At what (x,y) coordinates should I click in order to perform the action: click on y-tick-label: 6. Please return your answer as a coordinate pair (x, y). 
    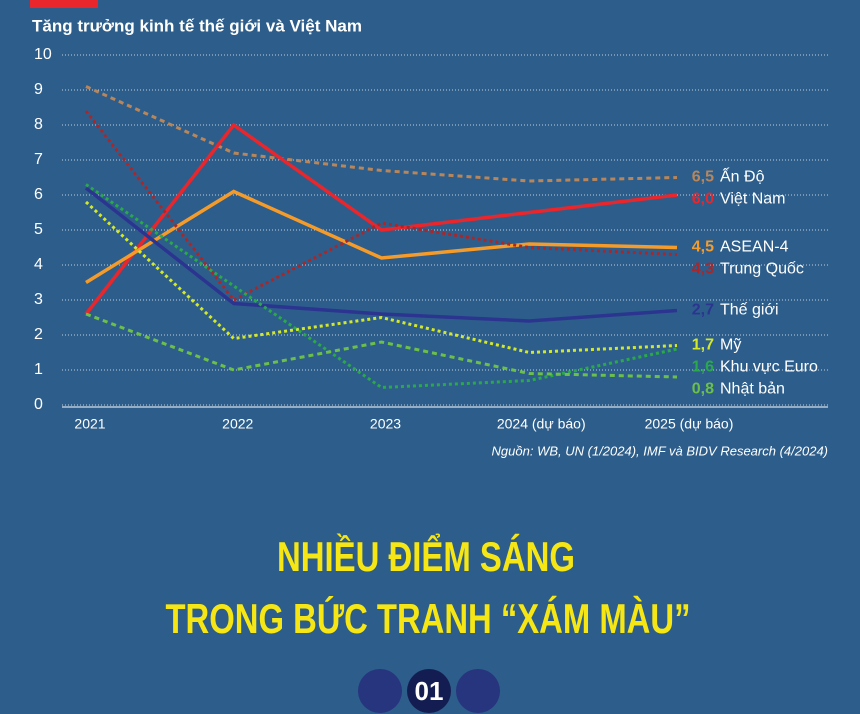
    Looking at the image, I should click on (38, 194).